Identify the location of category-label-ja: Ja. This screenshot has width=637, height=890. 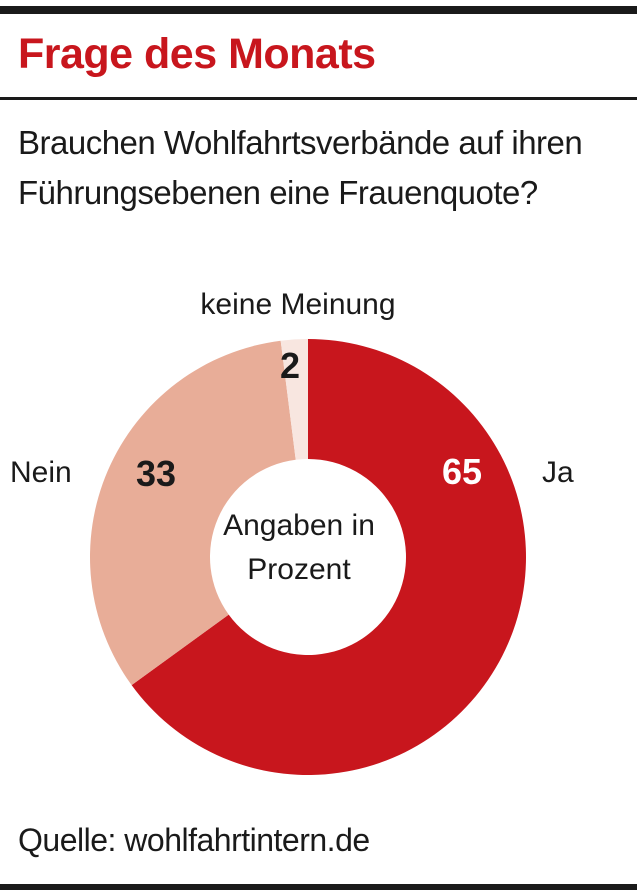
(558, 472).